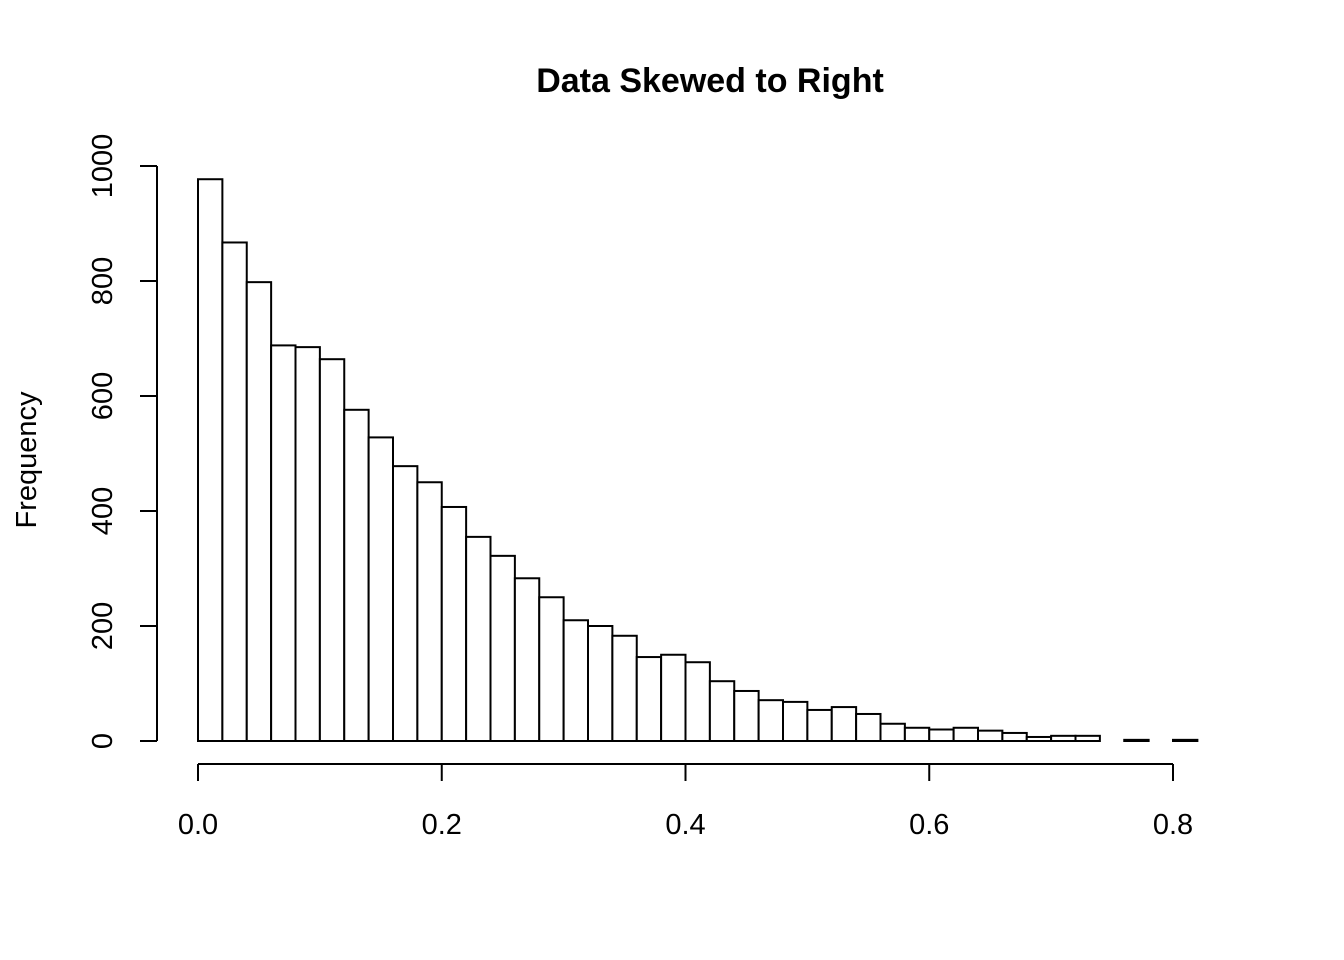 This screenshot has width=1344, height=960. What do you see at coordinates (103, 511) in the screenshot?
I see `y-tick-label: 400` at bounding box center [103, 511].